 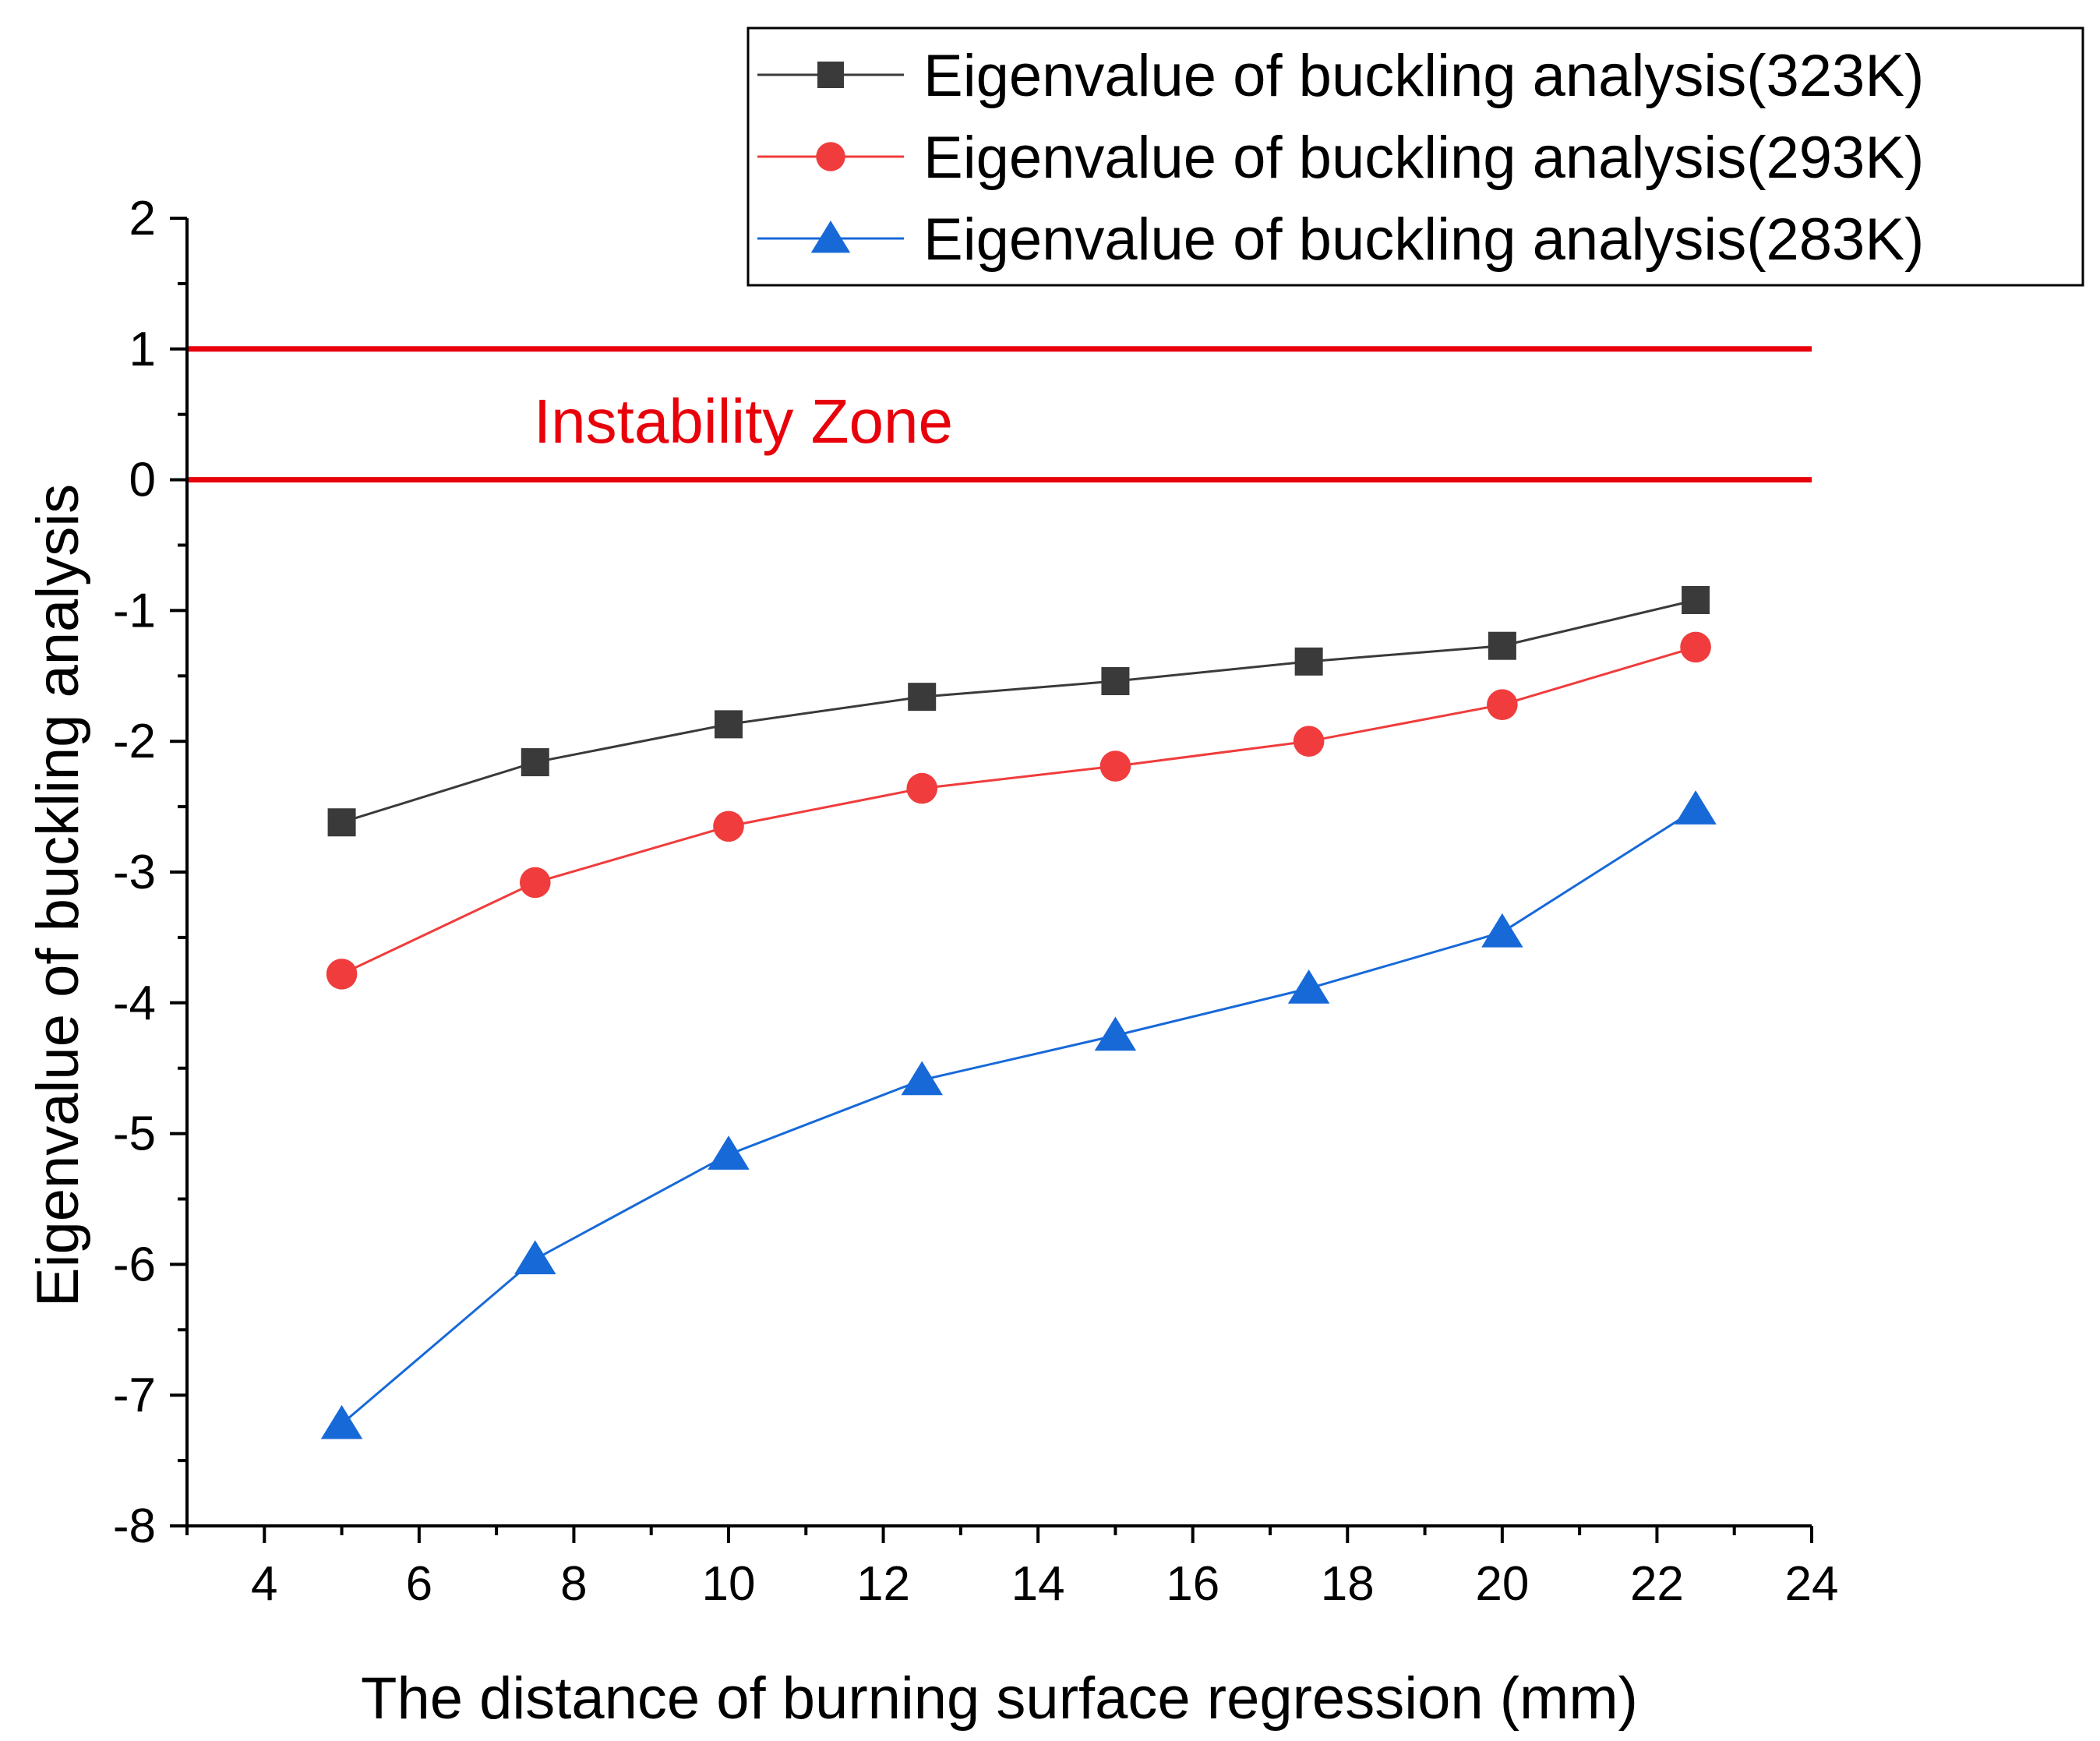 I want to click on y-tick-label: 0, so click(x=143, y=481).